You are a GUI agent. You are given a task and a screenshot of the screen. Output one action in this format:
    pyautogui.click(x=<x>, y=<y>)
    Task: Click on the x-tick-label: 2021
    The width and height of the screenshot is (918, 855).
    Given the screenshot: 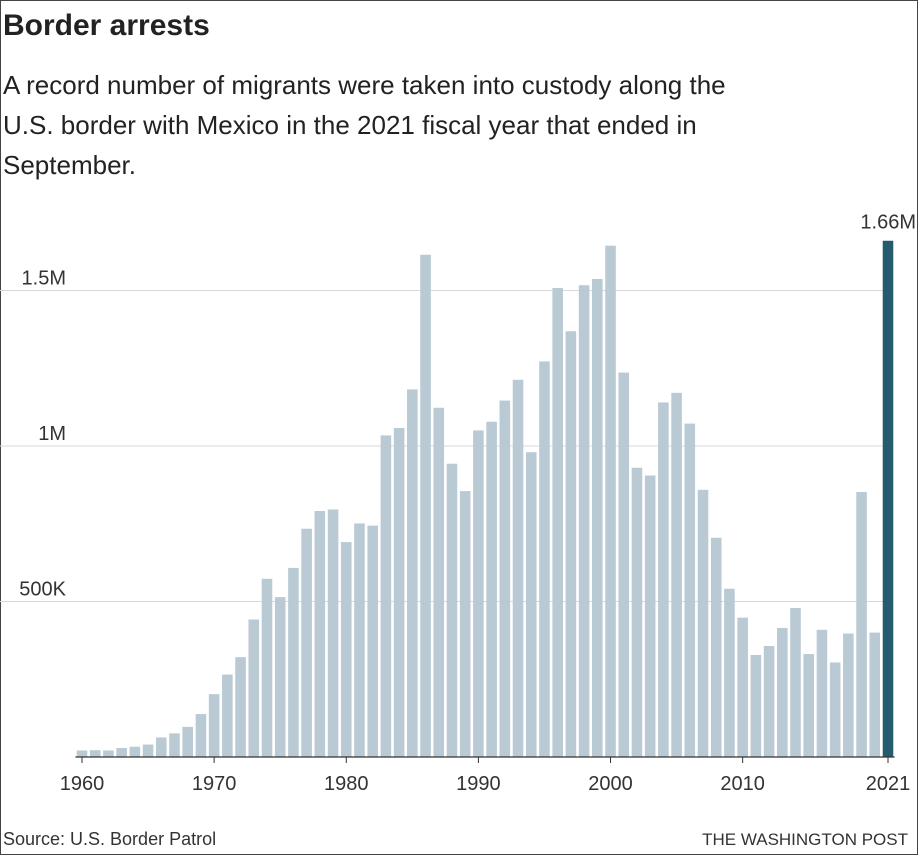 What is the action you would take?
    pyautogui.click(x=888, y=784)
    